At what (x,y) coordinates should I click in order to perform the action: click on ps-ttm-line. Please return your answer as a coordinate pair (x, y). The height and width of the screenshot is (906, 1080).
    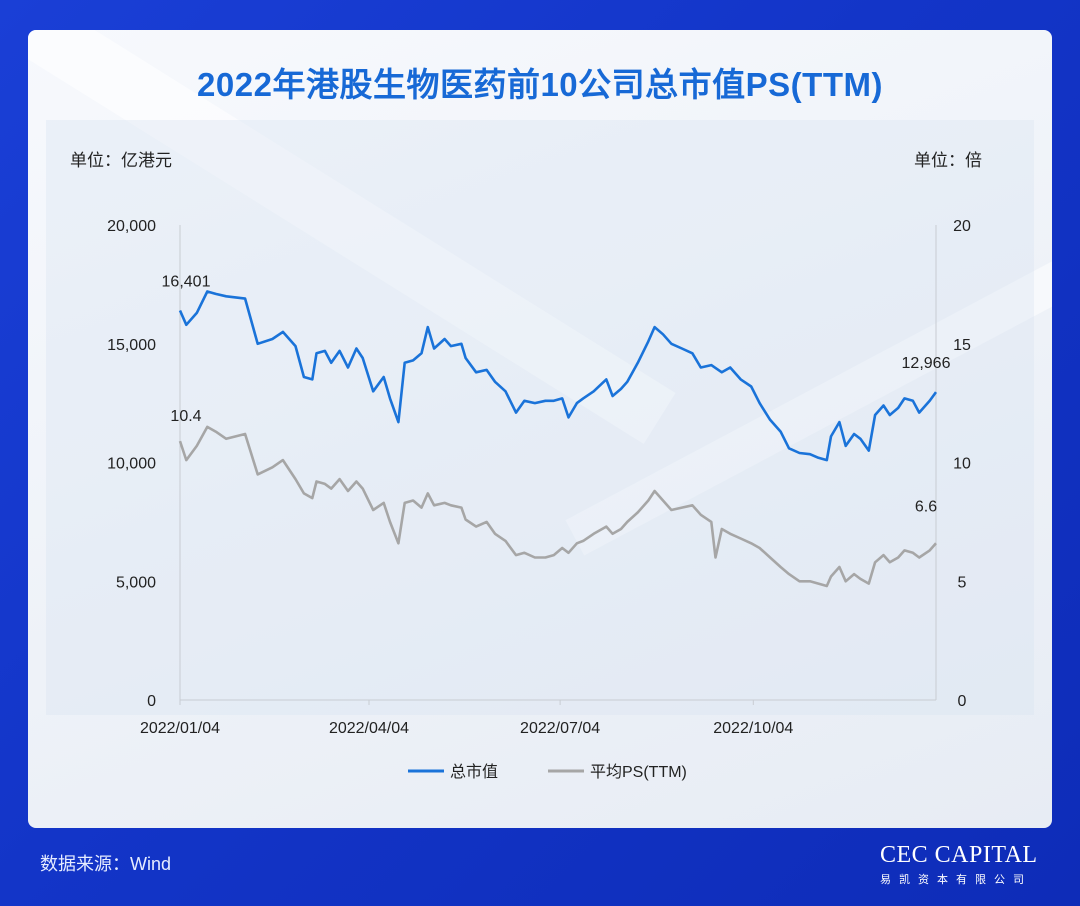
    Looking at the image, I should click on (557, 506).